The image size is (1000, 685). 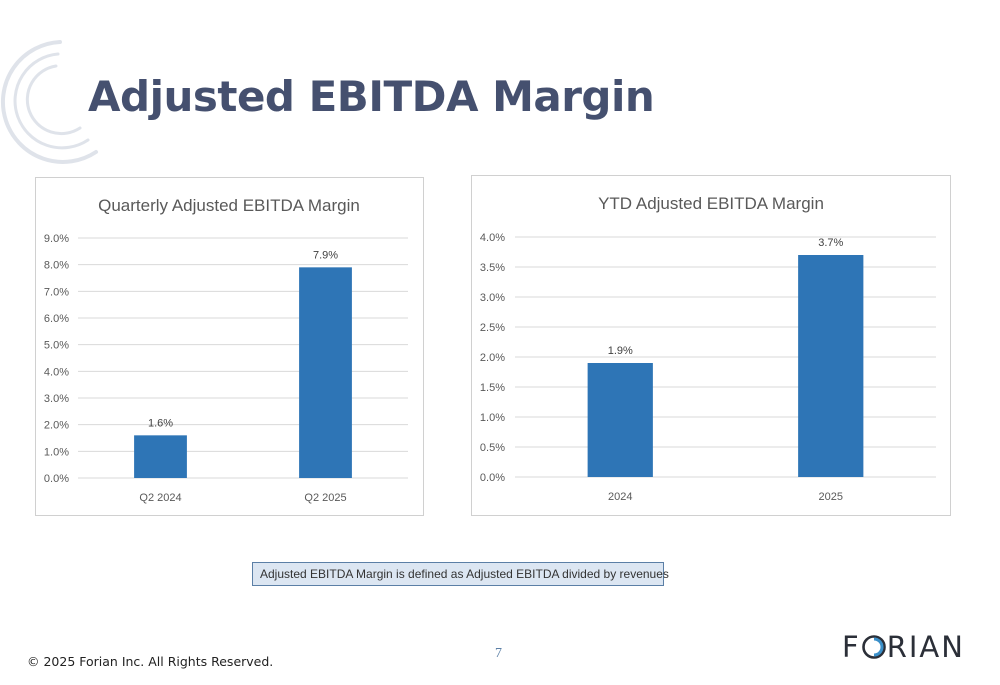 I want to click on x-category-label: Q2 2025, so click(x=325, y=498).